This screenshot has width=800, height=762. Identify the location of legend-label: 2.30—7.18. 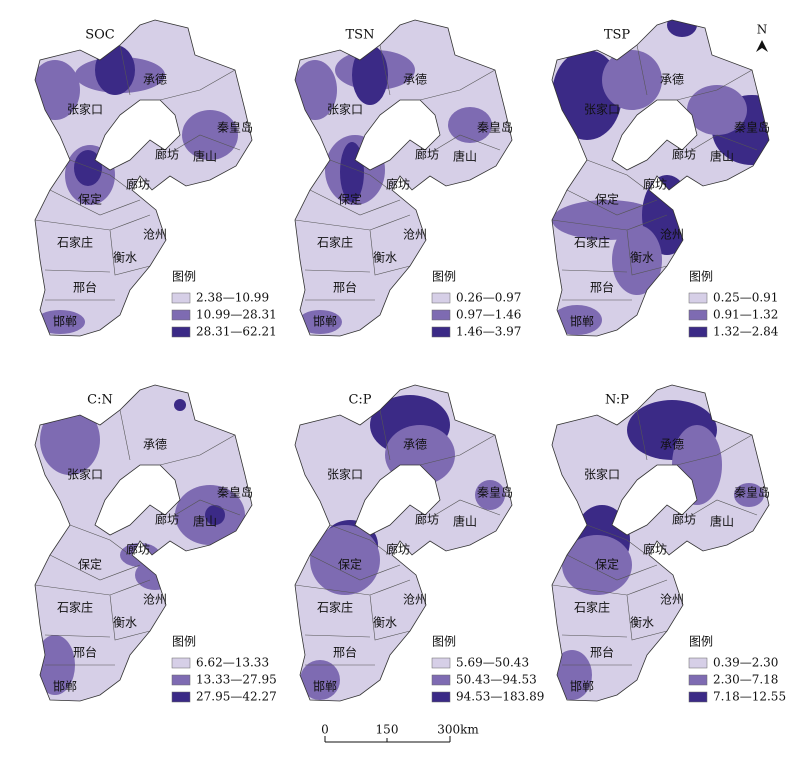
(745, 680).